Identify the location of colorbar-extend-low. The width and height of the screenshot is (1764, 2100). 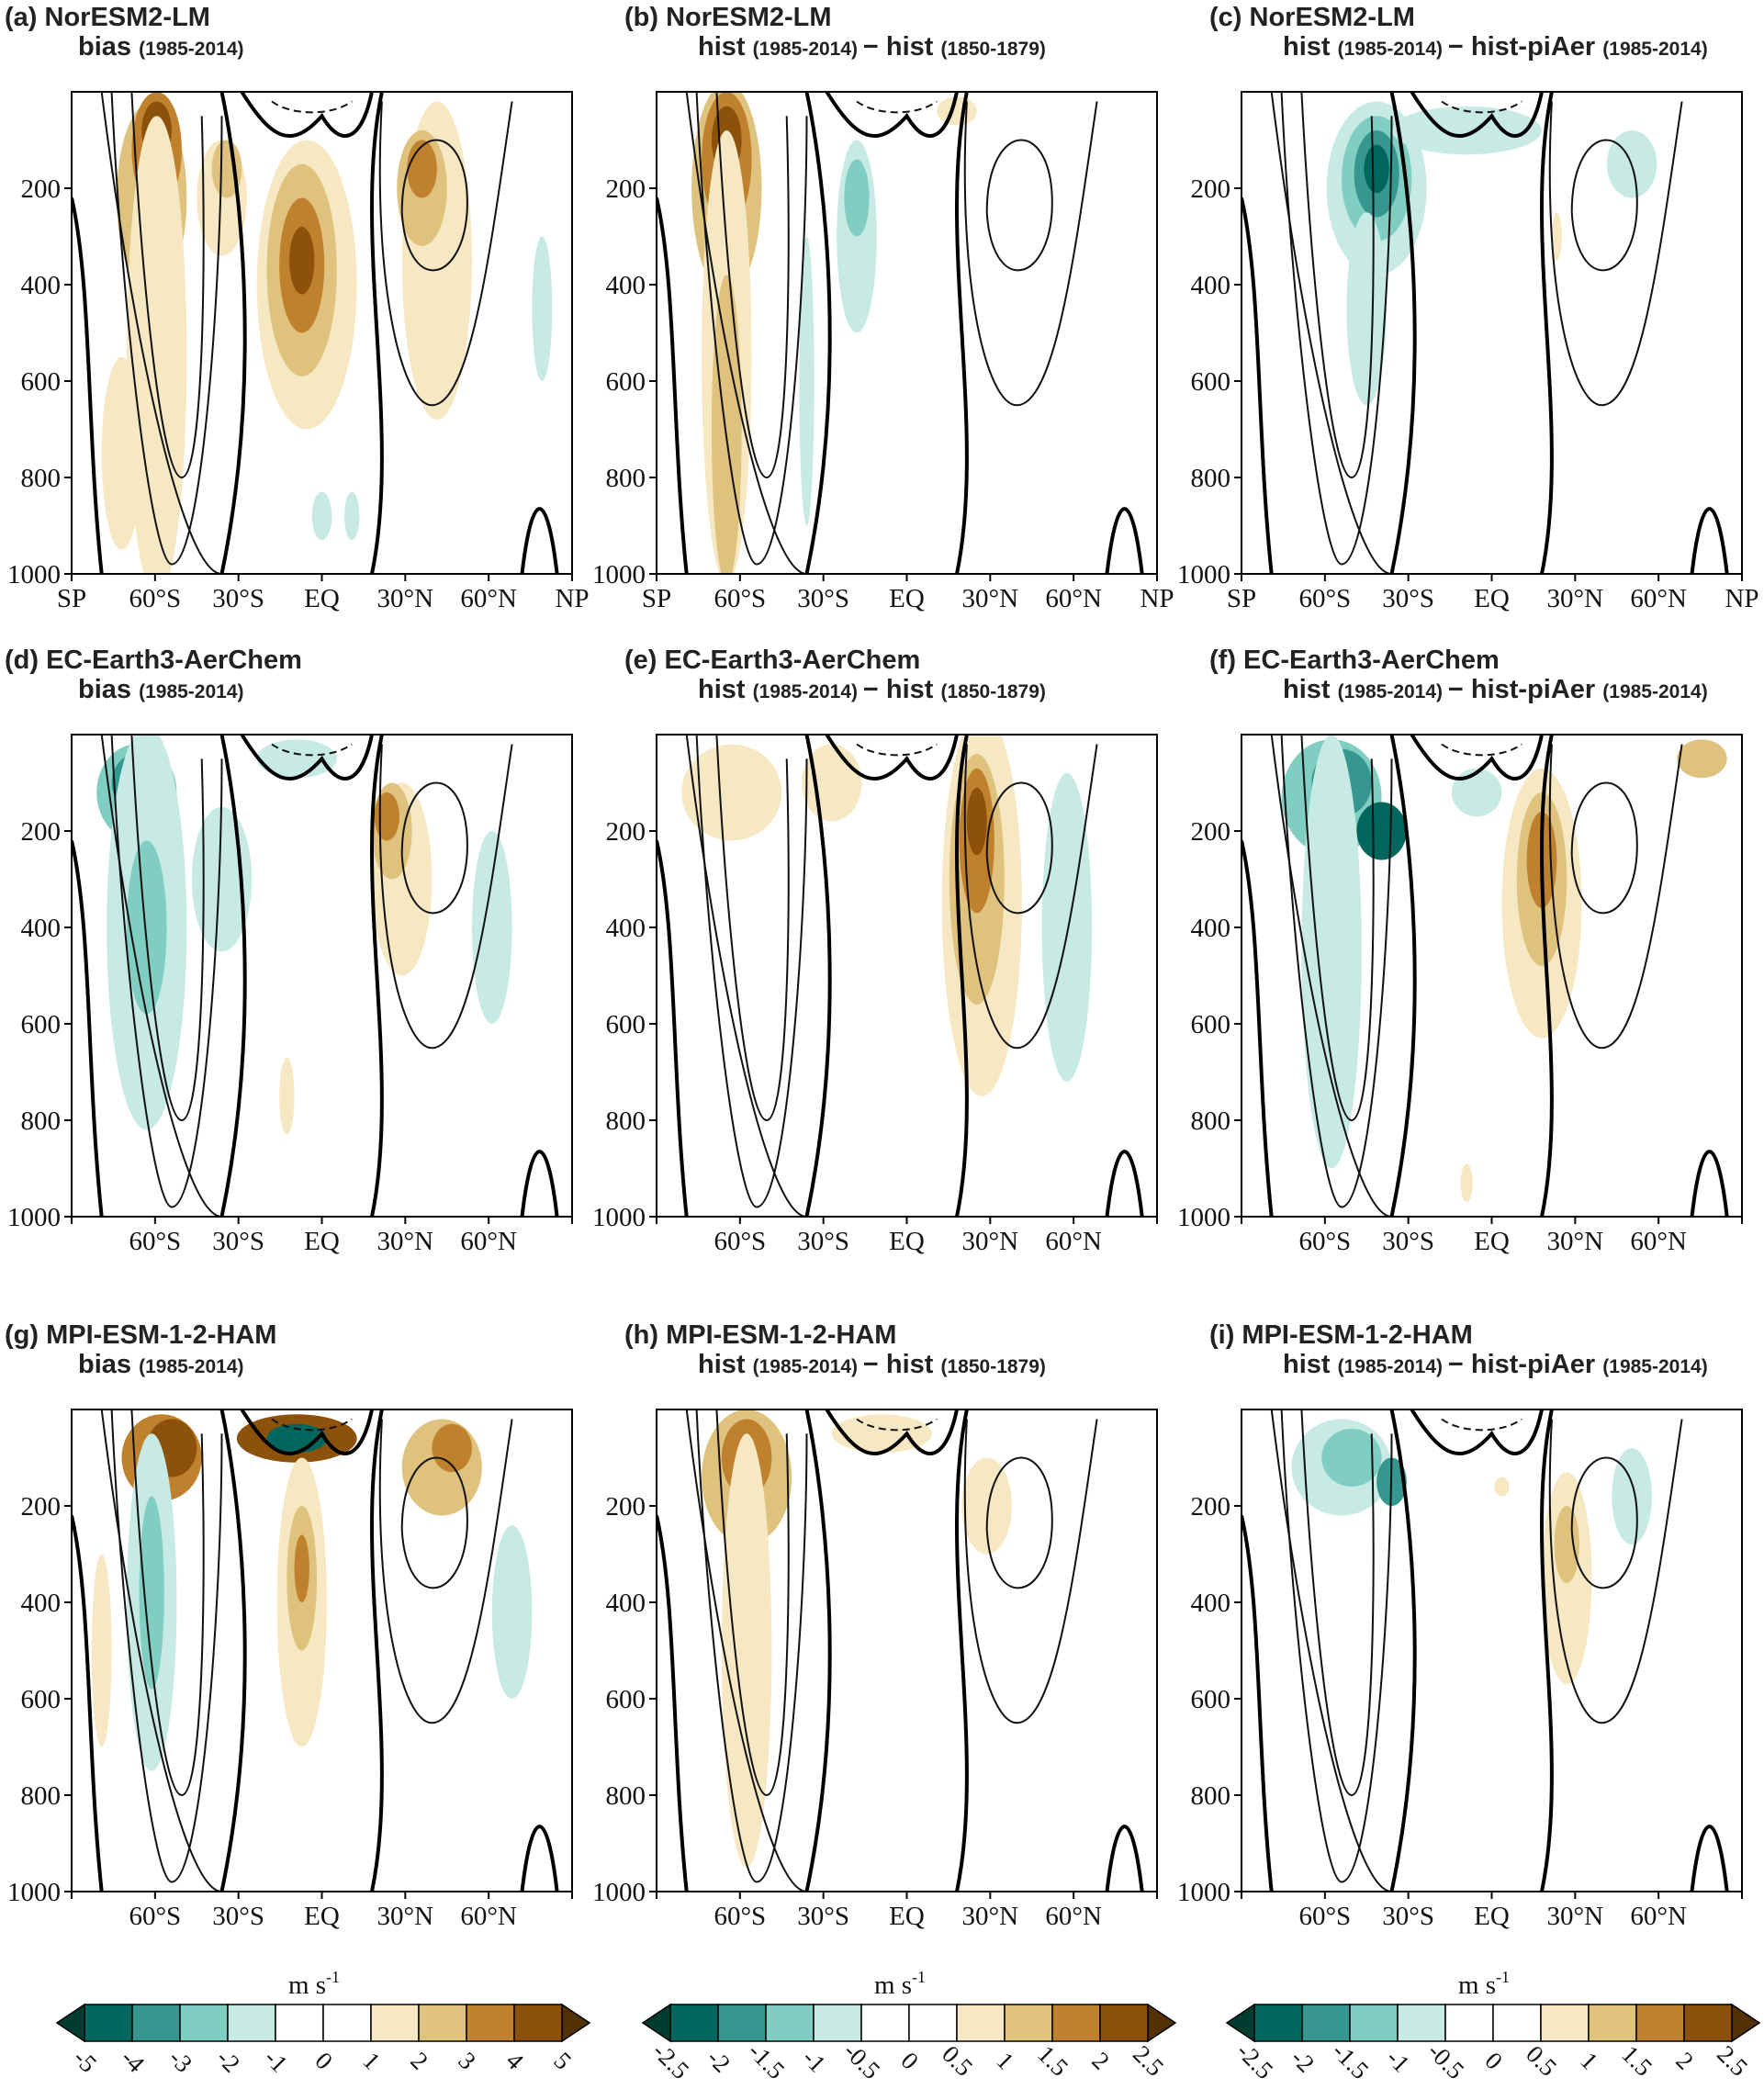
(656, 2023).